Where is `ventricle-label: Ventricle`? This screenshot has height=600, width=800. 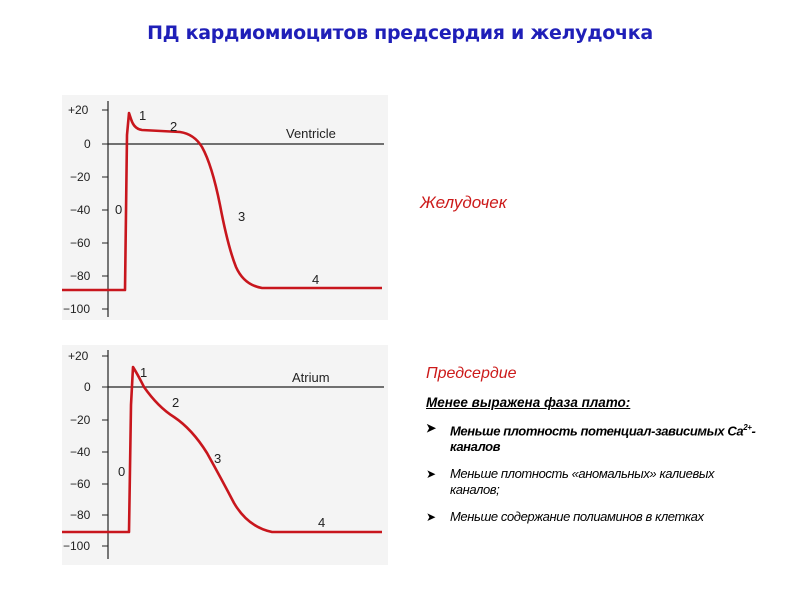
ventricle-label: Ventricle is located at coordinates (311, 133).